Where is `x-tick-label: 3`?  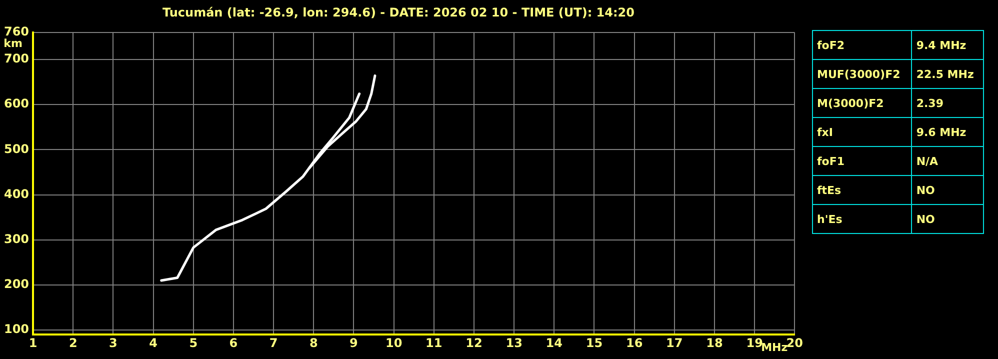 x-tick-label: 3 is located at coordinates (113, 343).